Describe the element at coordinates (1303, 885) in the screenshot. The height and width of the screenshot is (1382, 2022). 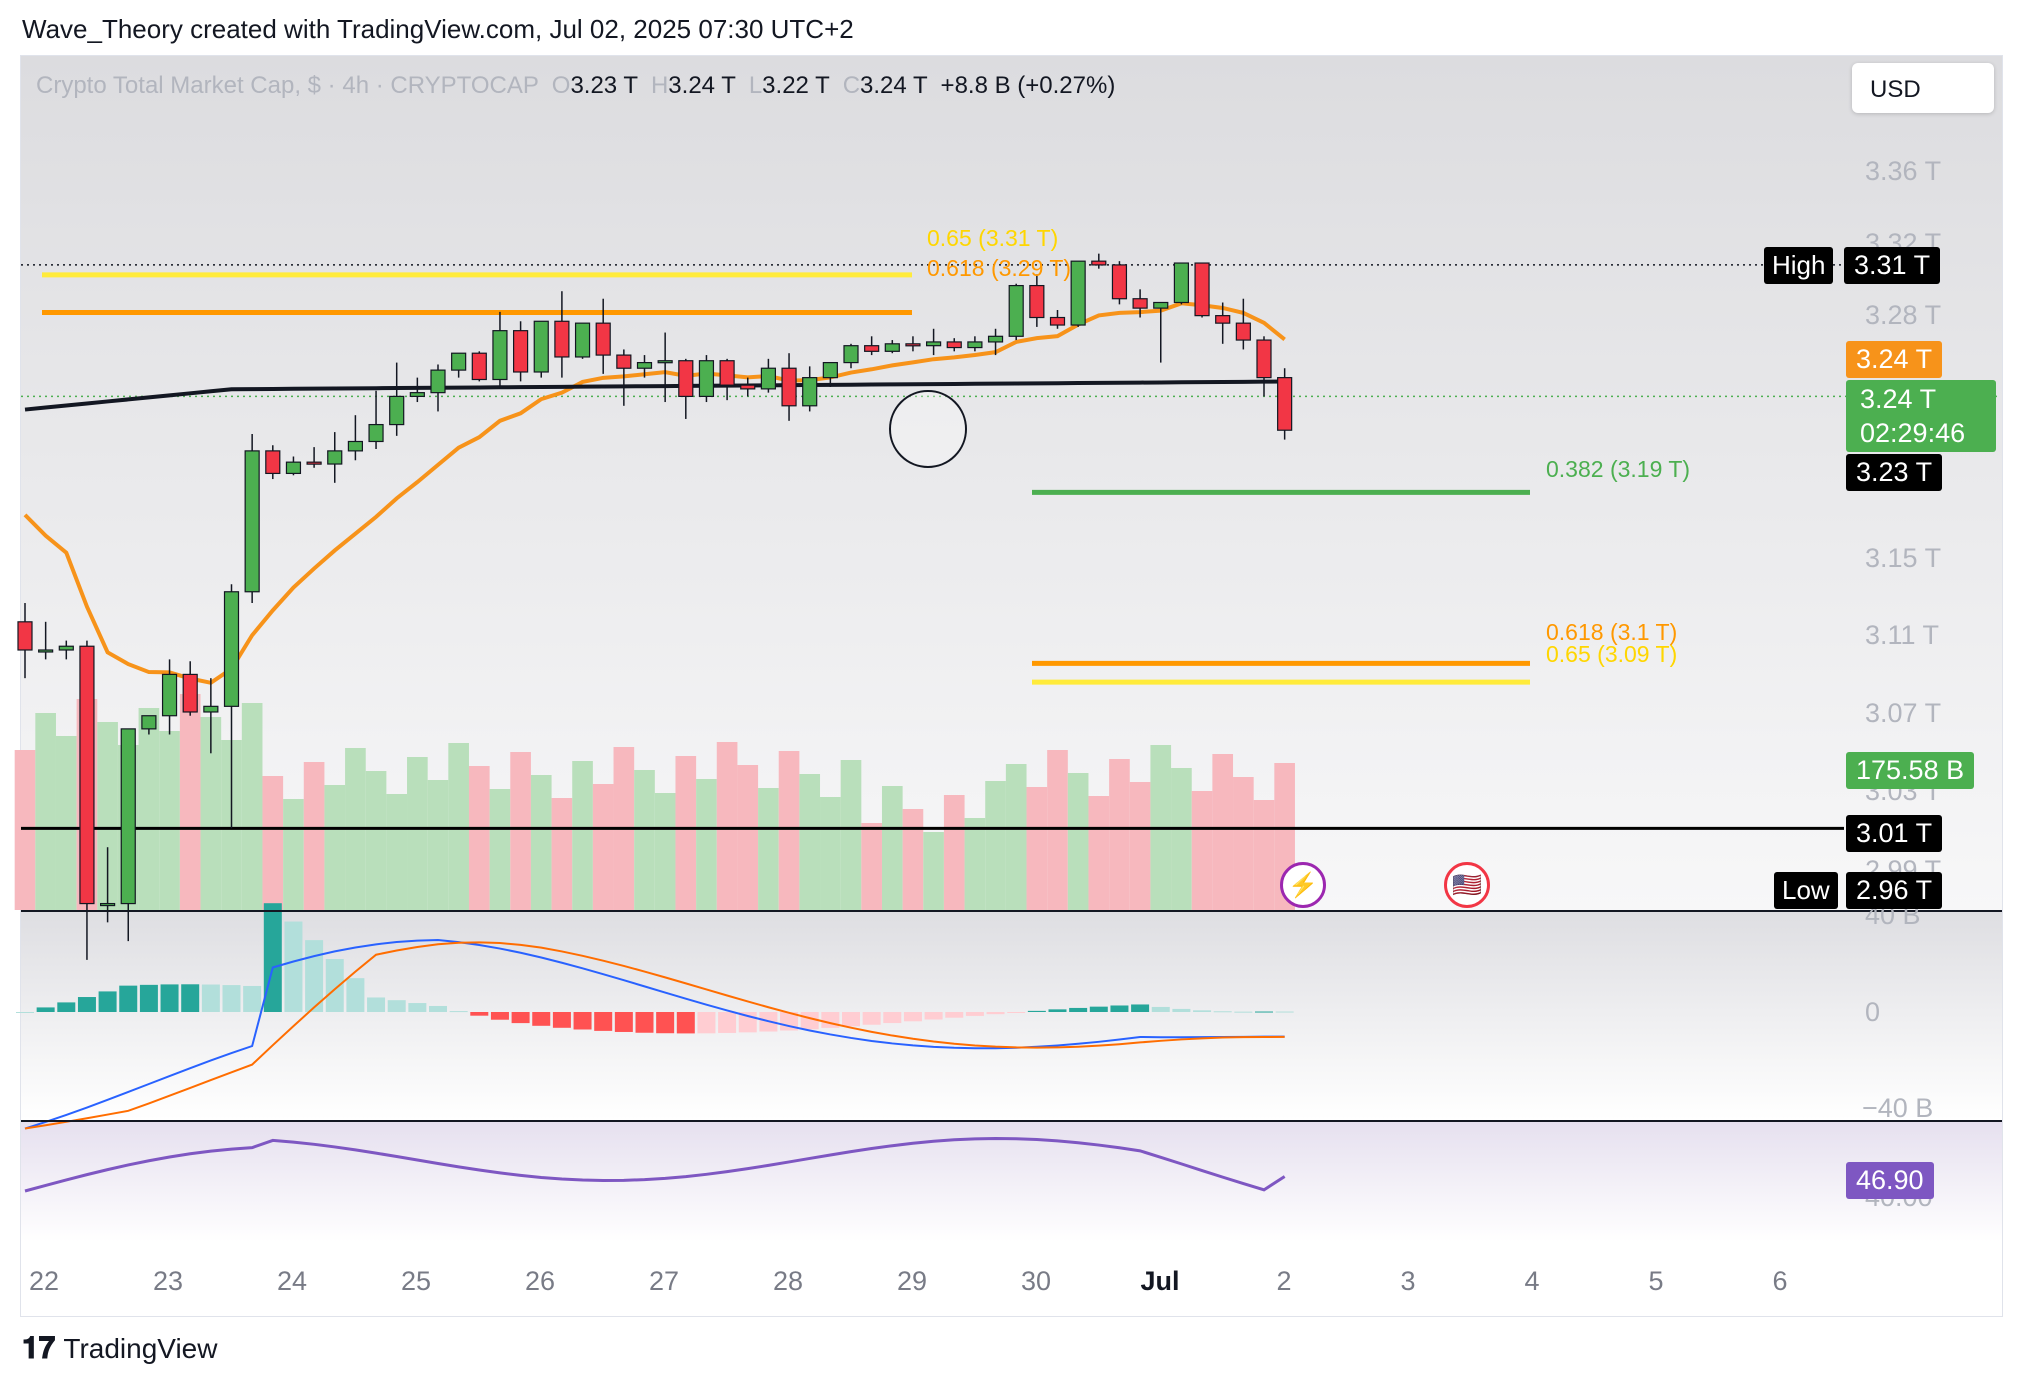
I see `lightning-event-icon: ⚡` at that location.